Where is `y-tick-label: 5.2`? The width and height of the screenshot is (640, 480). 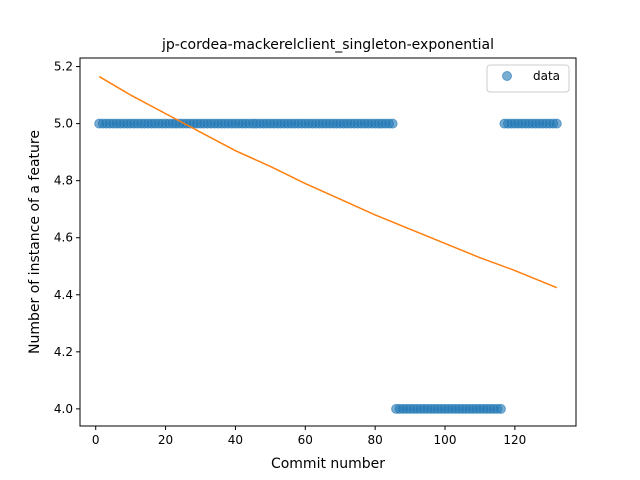 y-tick-label: 5.2 is located at coordinates (63, 67).